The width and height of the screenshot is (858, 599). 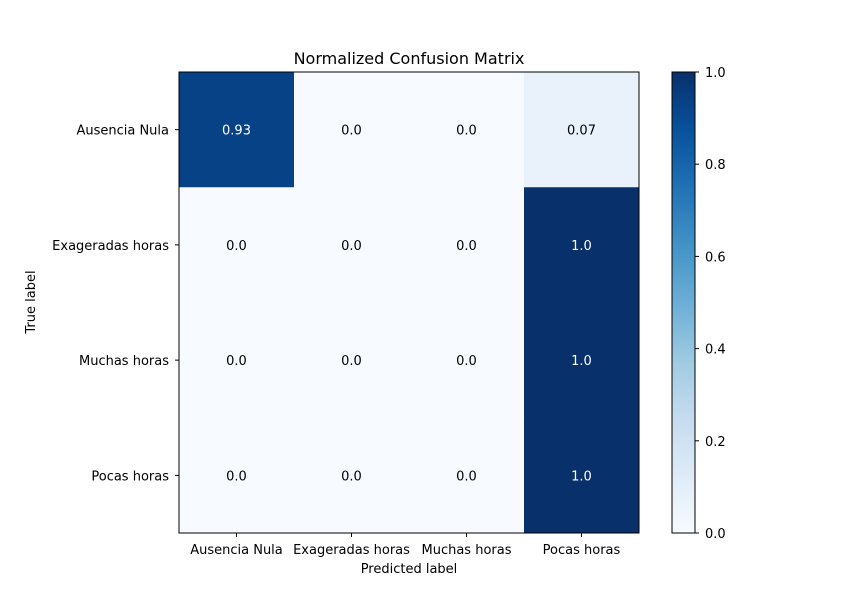 I want to click on chart-title: Normalized Confusion Matrix, so click(x=409, y=58).